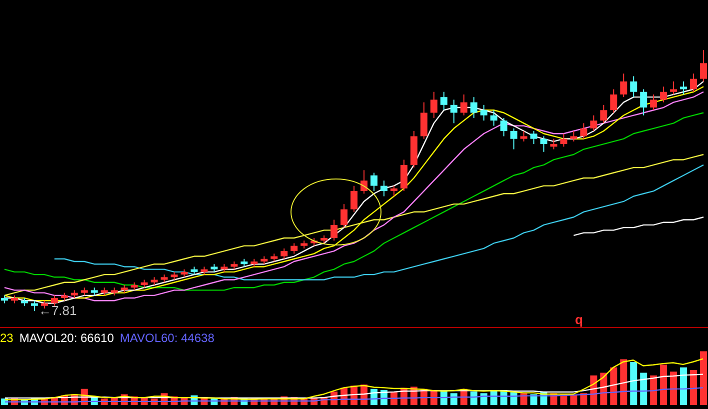 Image resolution: width=708 pixels, height=409 pixels. Describe the element at coordinates (7, 338) in the screenshot. I see `text: 23` at that location.